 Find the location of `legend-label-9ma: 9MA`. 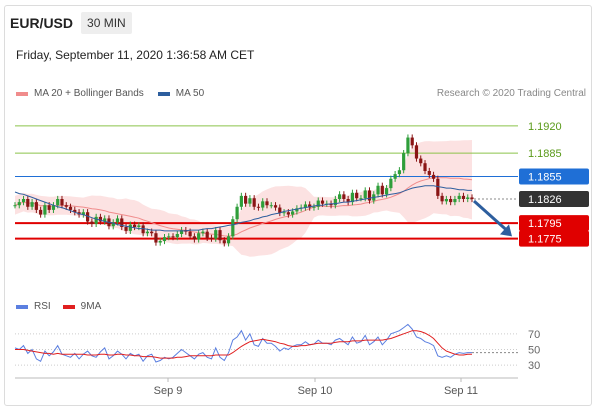

legend-label-9ma: 9MA is located at coordinates (91, 306).